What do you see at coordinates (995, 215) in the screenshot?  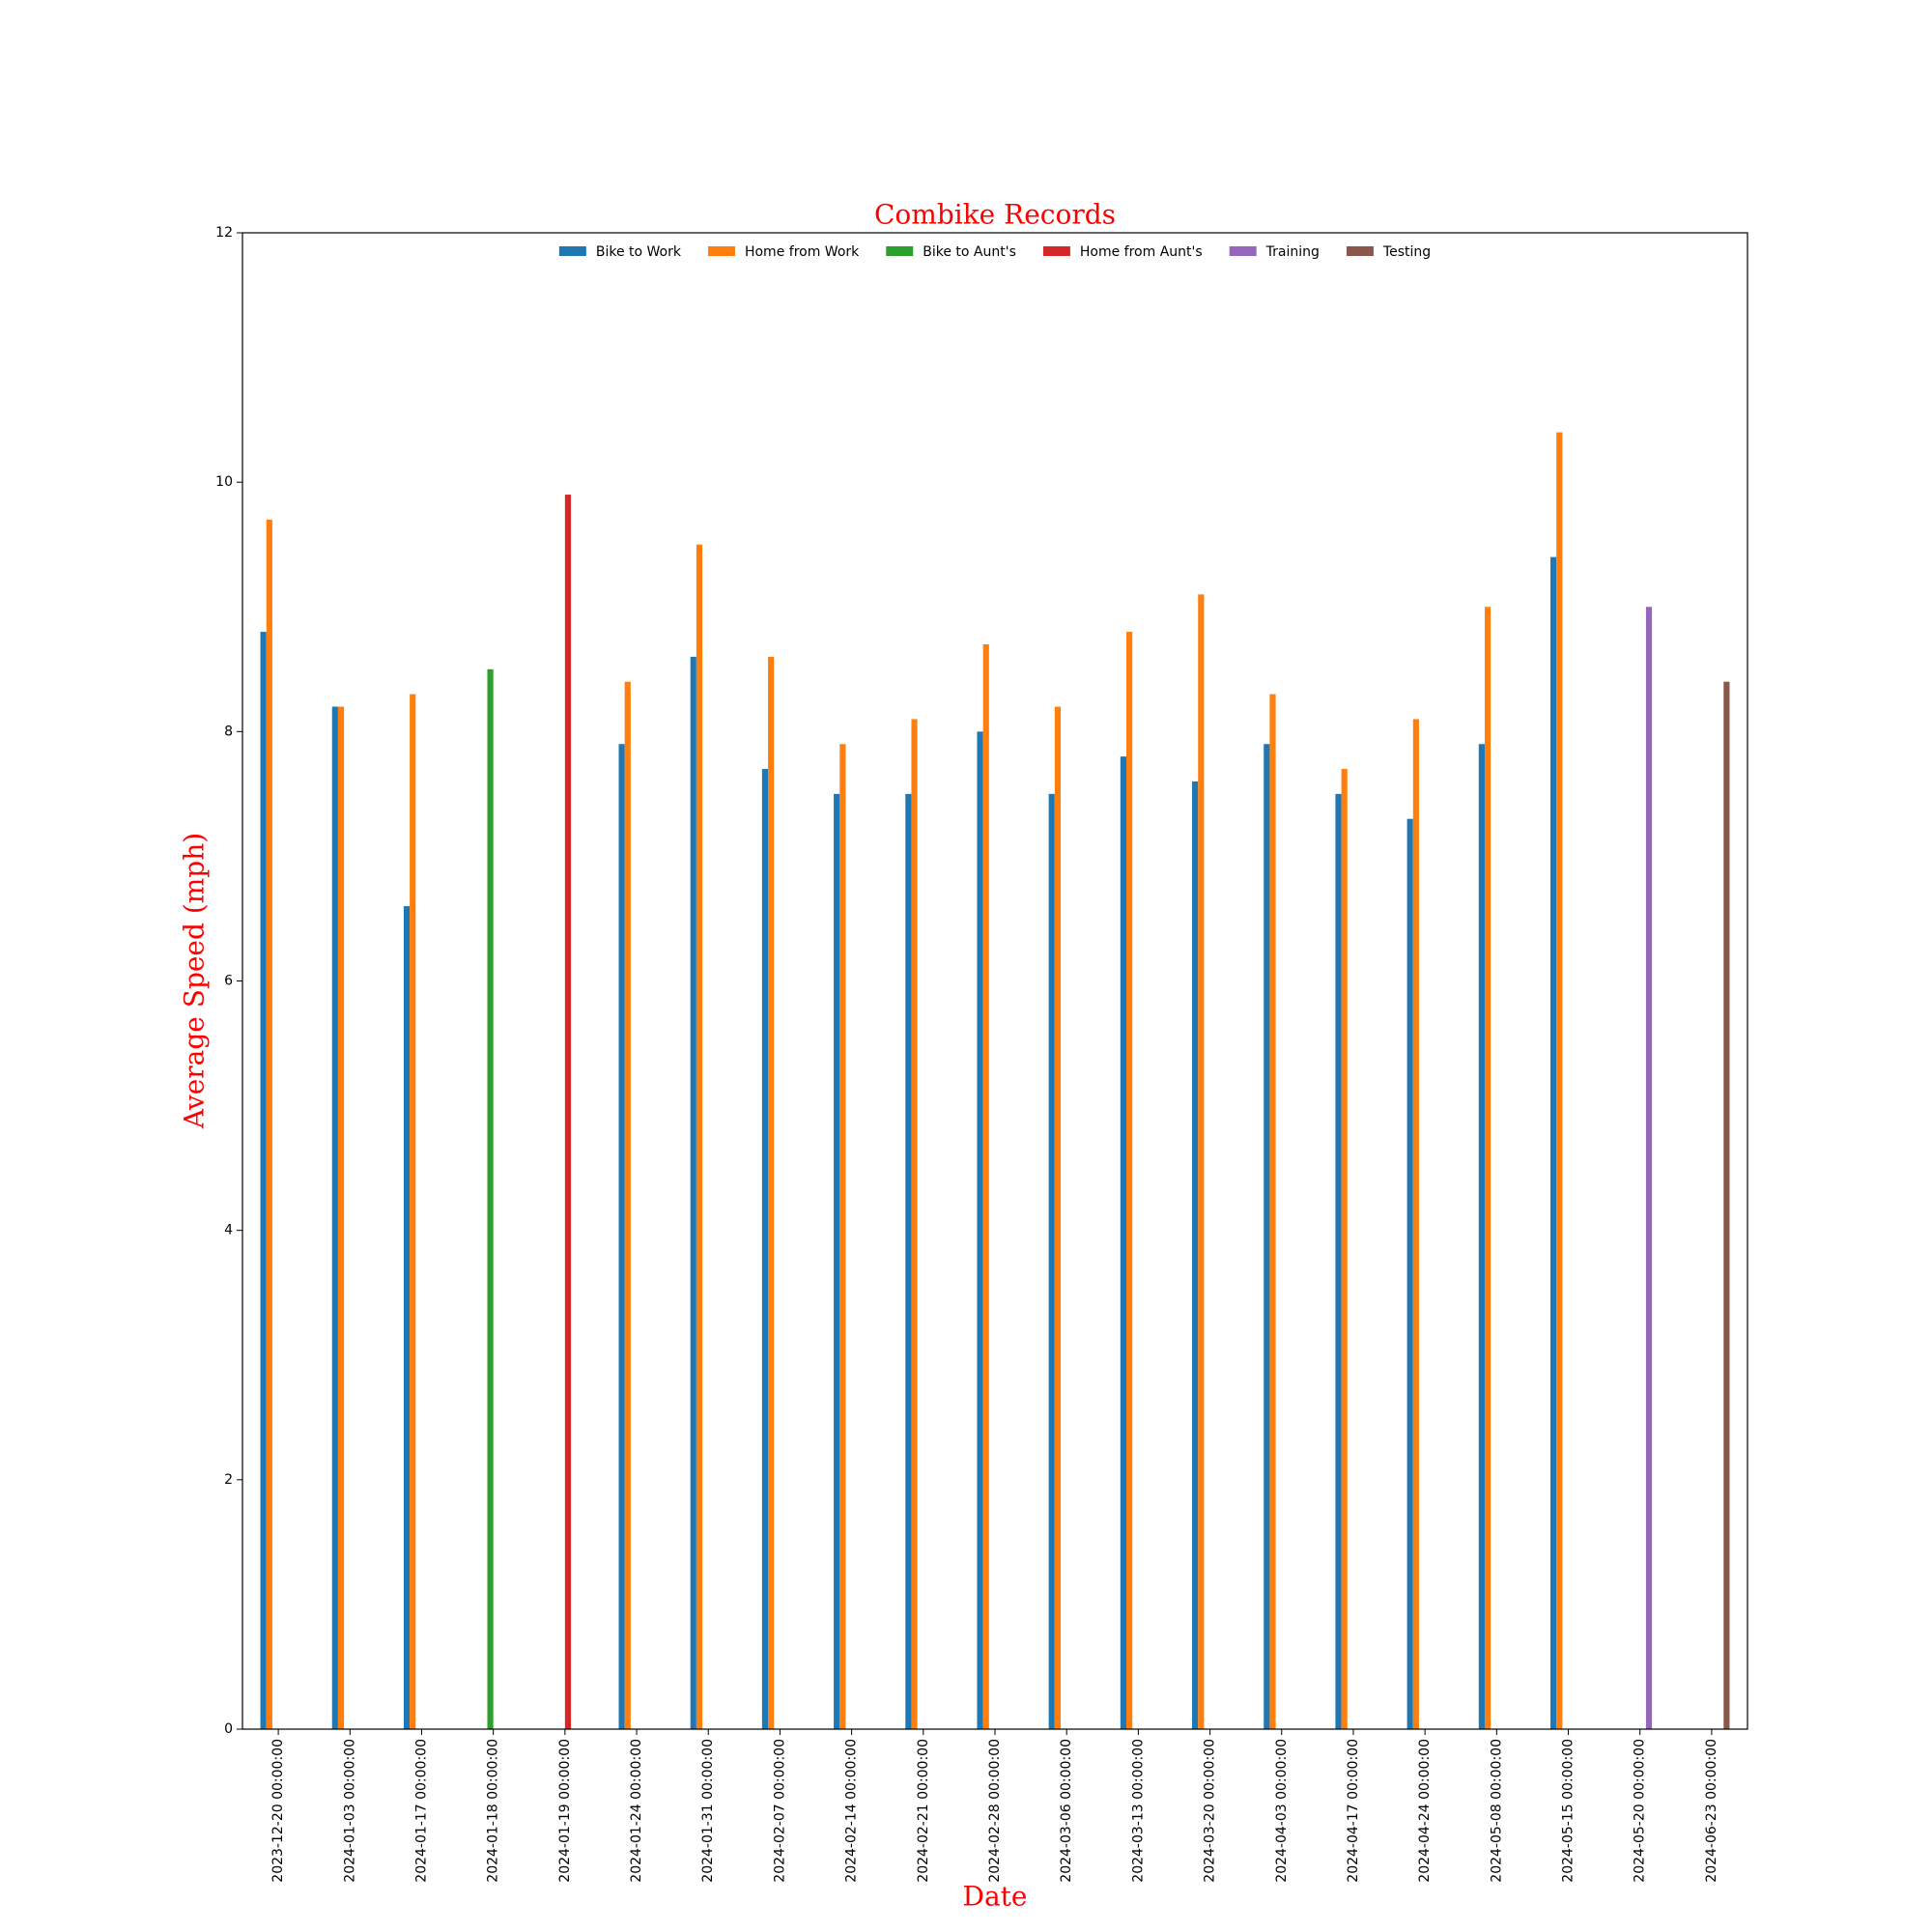 I see `chart-title: Combike Records` at bounding box center [995, 215].